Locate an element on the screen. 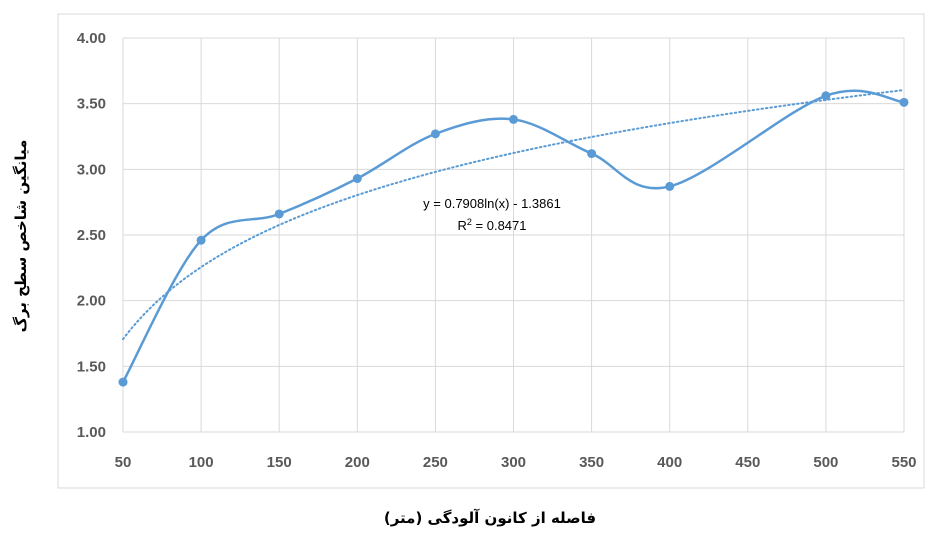 This screenshot has width=931, height=534. y-tick-label: 1.50 is located at coordinates (91, 366).